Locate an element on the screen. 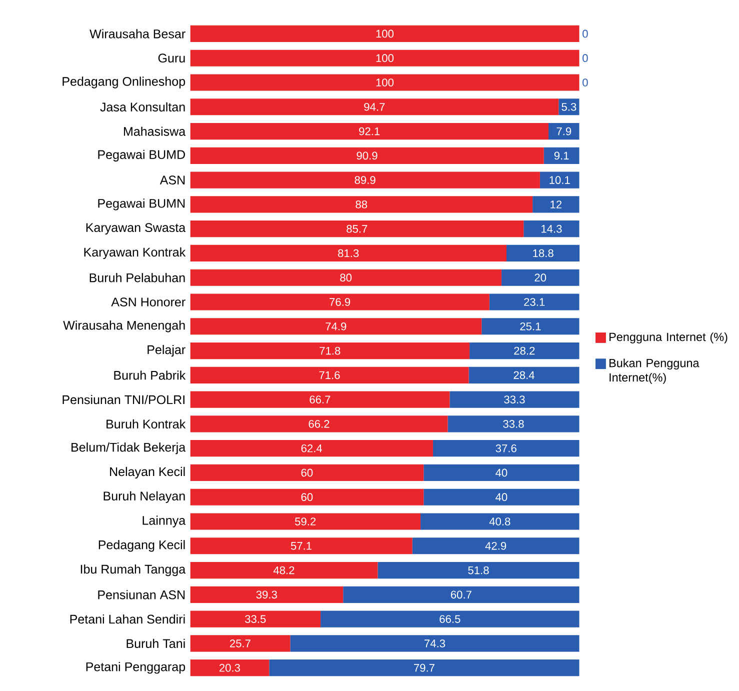 The width and height of the screenshot is (739, 691). data-label: 5.3 is located at coordinates (569, 107).